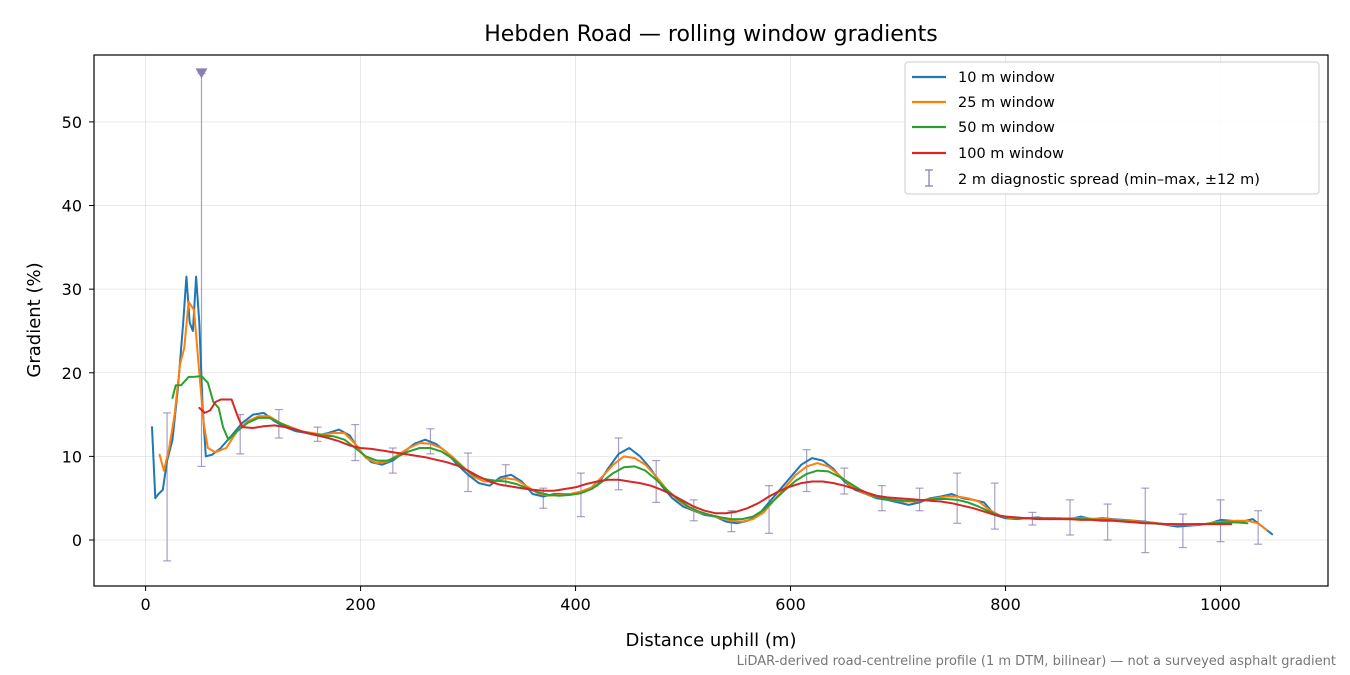 This screenshot has width=1350, height=675. I want to click on clipped-value-marker, so click(201, 73).